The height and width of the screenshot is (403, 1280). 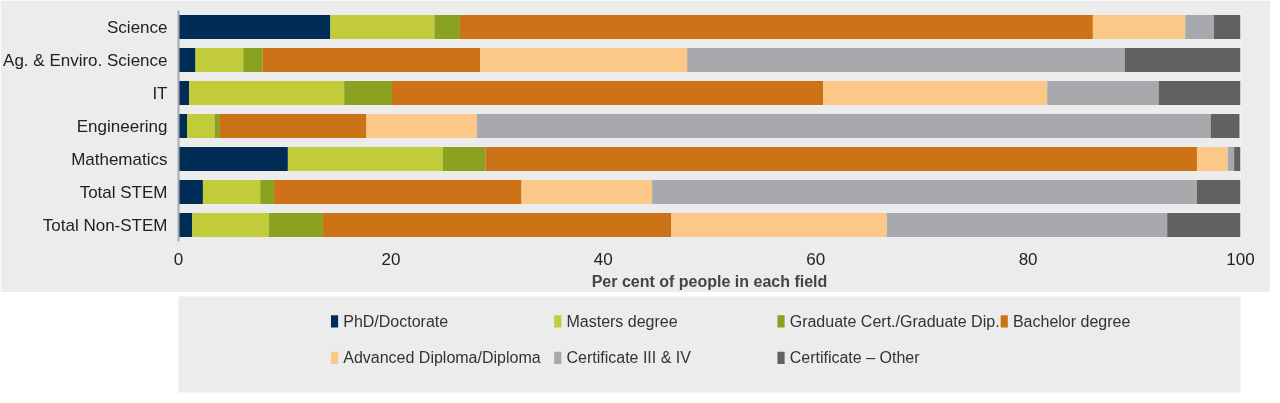 What do you see at coordinates (894, 321) in the screenshot?
I see `legend-label: Graduate Cert./Graduate Dip.` at bounding box center [894, 321].